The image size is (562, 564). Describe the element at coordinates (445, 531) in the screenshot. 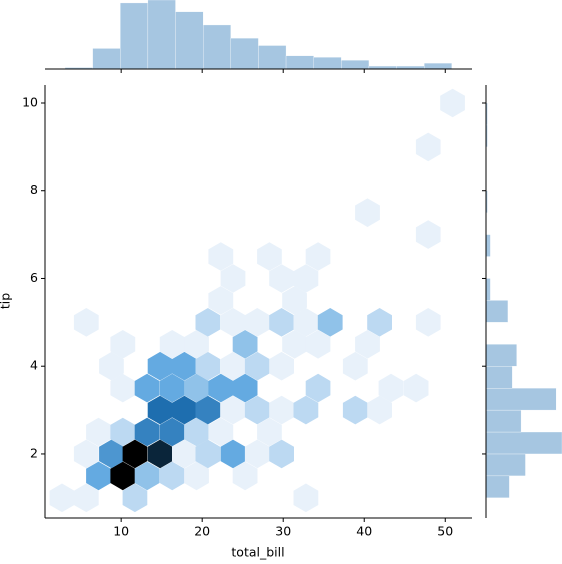

I see `x-tick-label: 50` at that location.